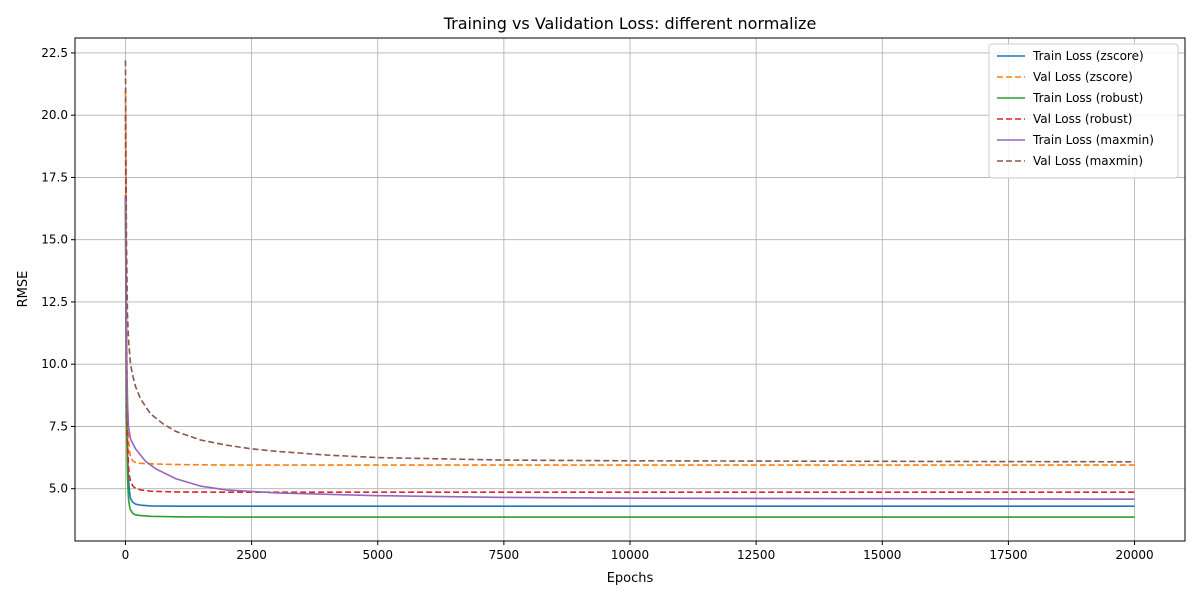  Describe the element at coordinates (58, 489) in the screenshot. I see `y-tick-label: 5.0` at that location.